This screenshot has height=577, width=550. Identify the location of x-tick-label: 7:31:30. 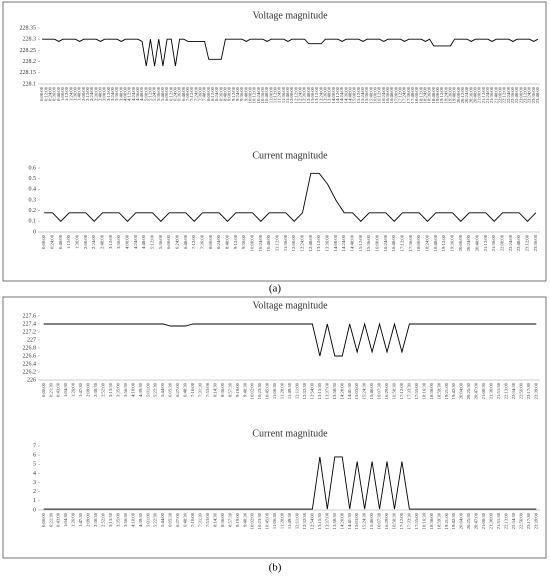
(200, 389).